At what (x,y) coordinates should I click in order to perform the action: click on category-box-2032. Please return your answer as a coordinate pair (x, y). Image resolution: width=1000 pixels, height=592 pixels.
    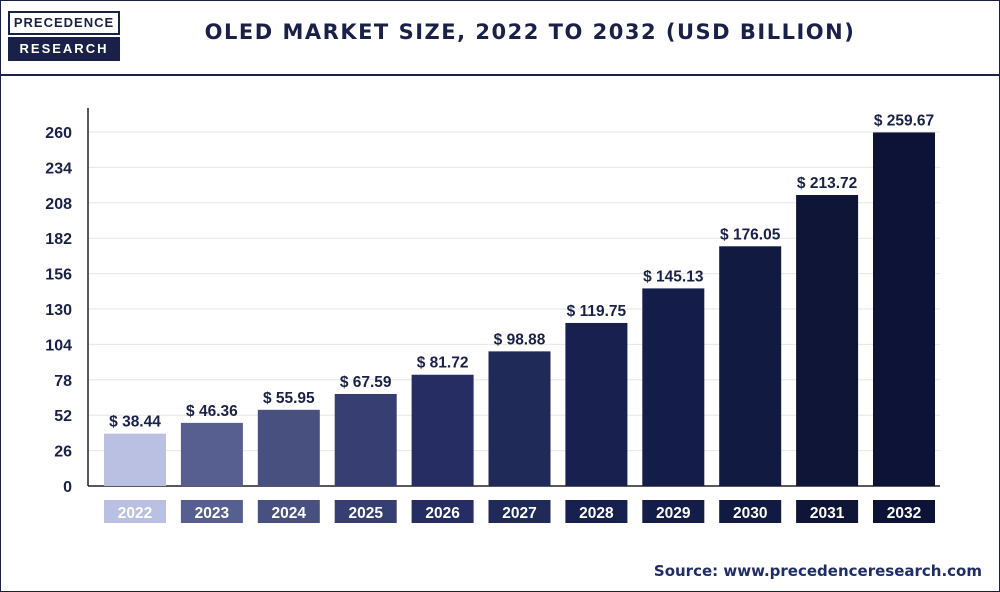
    Looking at the image, I should click on (904, 511).